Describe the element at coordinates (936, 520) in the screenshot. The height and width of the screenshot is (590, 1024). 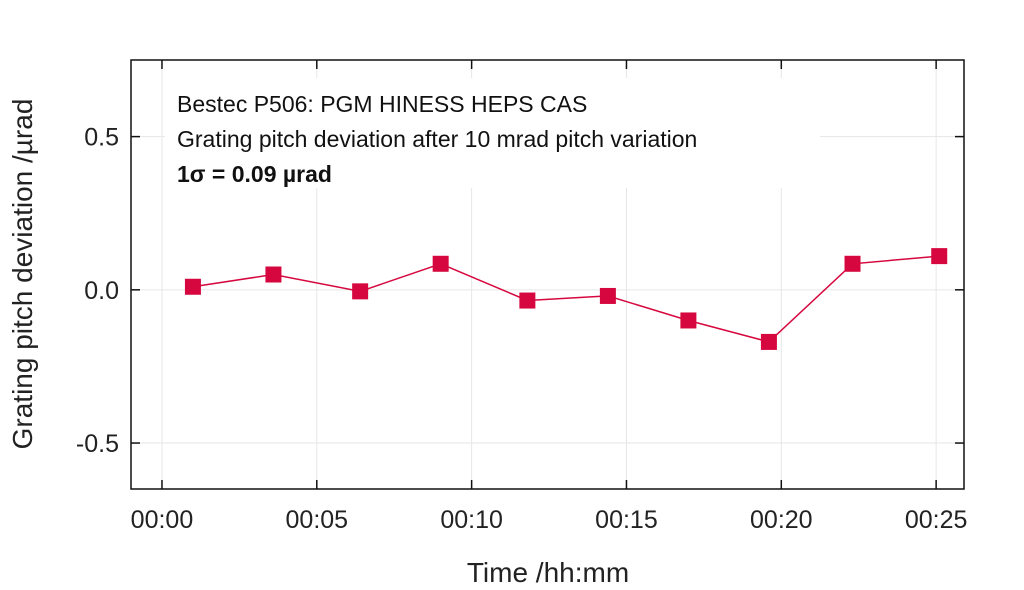
I see `x-tick-label: 00:25` at that location.